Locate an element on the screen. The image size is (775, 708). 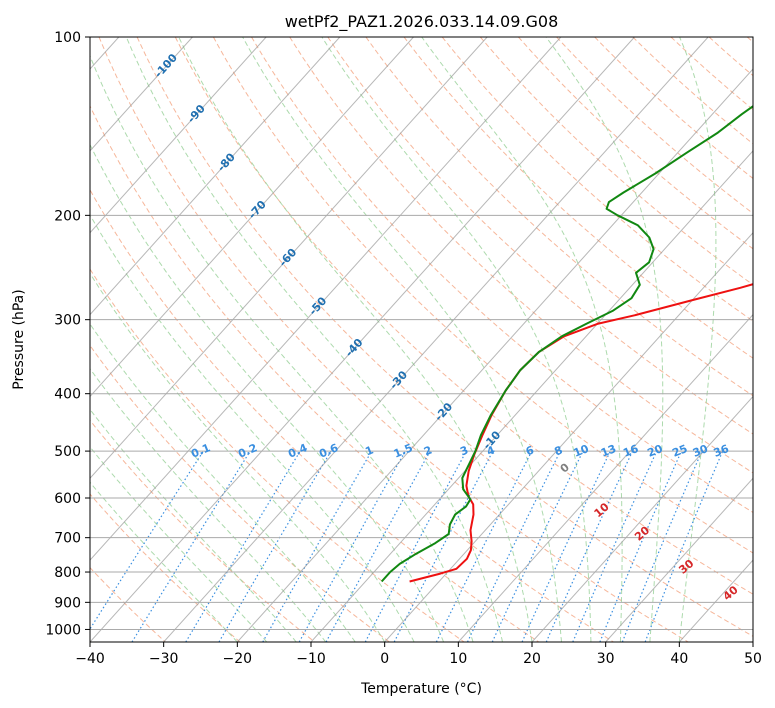
mixing-ratio-label: 3 is located at coordinates (464, 450).